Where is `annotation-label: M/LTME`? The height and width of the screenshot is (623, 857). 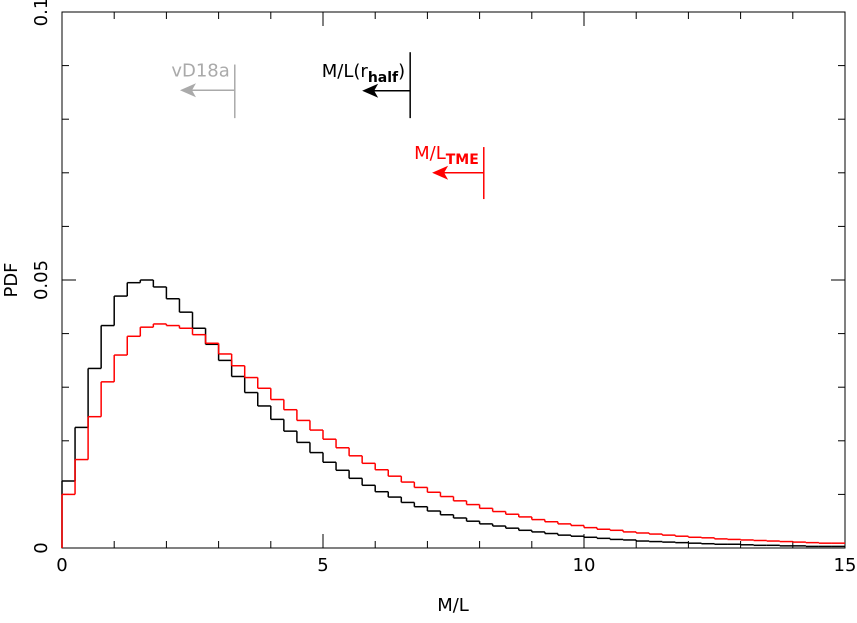
annotation-label: M/LTME is located at coordinates (446, 155).